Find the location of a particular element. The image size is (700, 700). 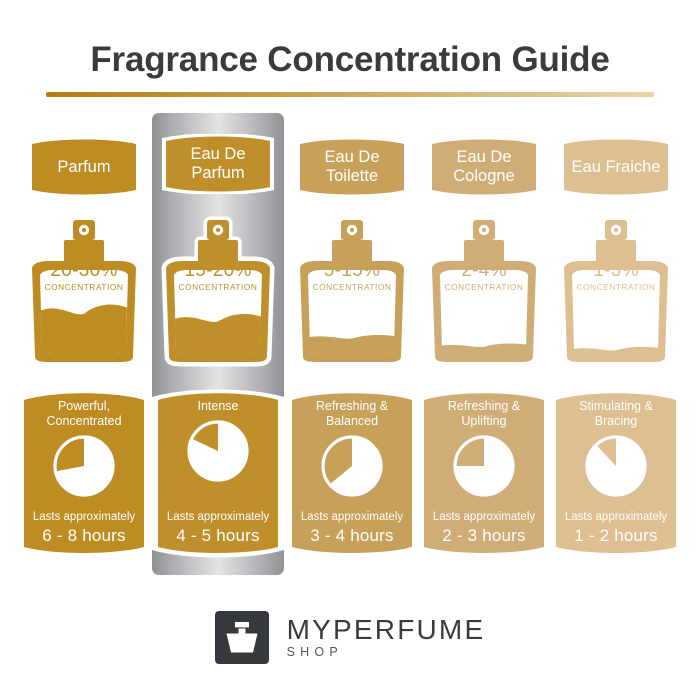

duration-card-eau-de-parfum: Intense Lasts approximately 4 - 5 hours is located at coordinates (218, 473).